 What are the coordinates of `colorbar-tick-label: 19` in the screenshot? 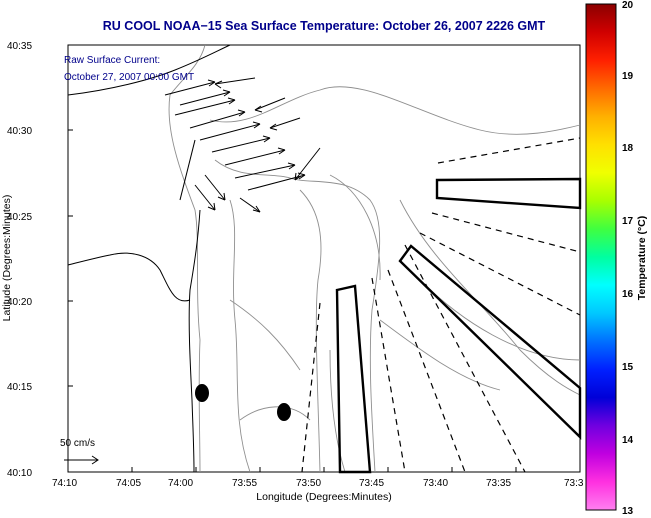 It's located at (628, 76).